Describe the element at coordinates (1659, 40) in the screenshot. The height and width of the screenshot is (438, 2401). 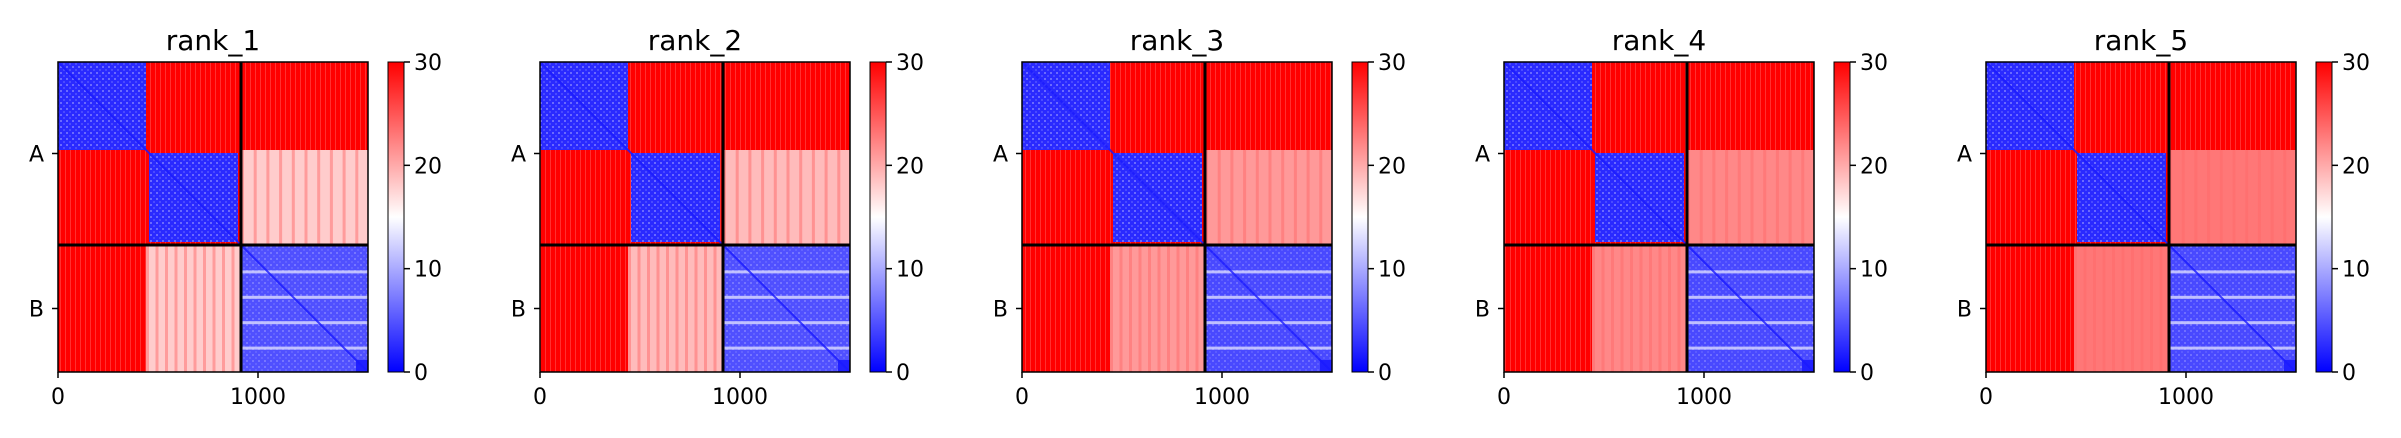
I see `panel-title: rank_4` at that location.